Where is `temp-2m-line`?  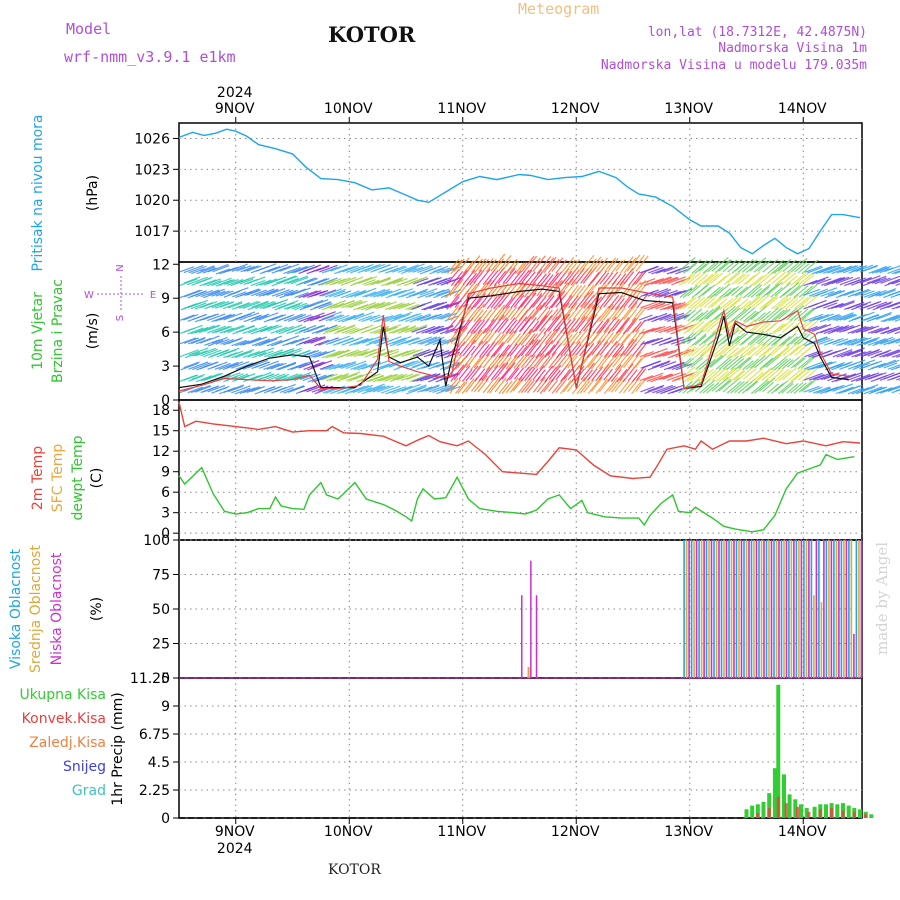 temp-2m-line is located at coordinates (519, 440).